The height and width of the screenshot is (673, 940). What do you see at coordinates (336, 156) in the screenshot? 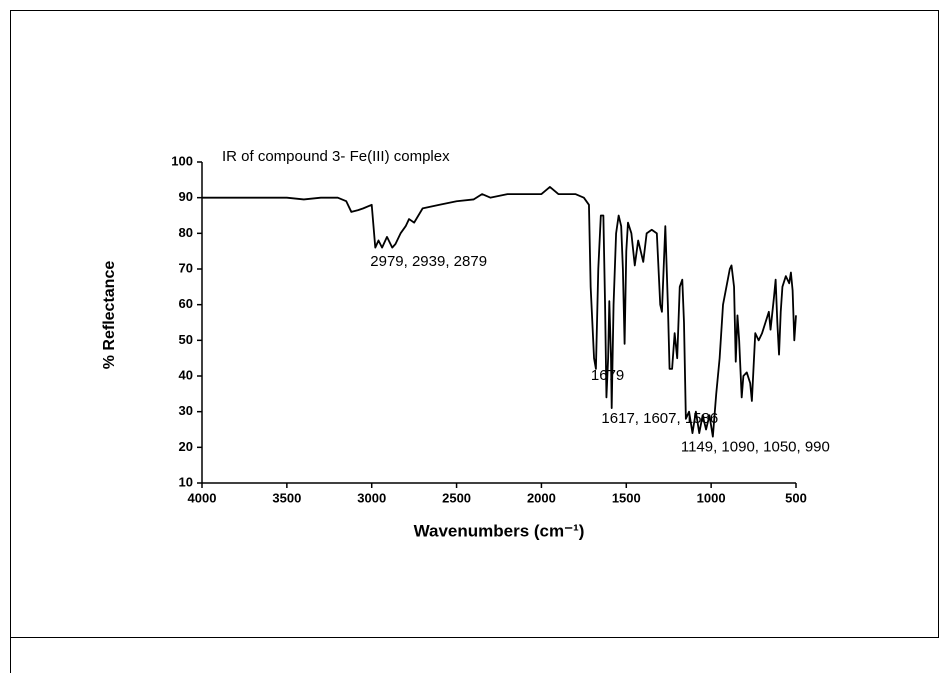
I see `chart-title: IR of compound 3- Fe(III) complex` at bounding box center [336, 156].